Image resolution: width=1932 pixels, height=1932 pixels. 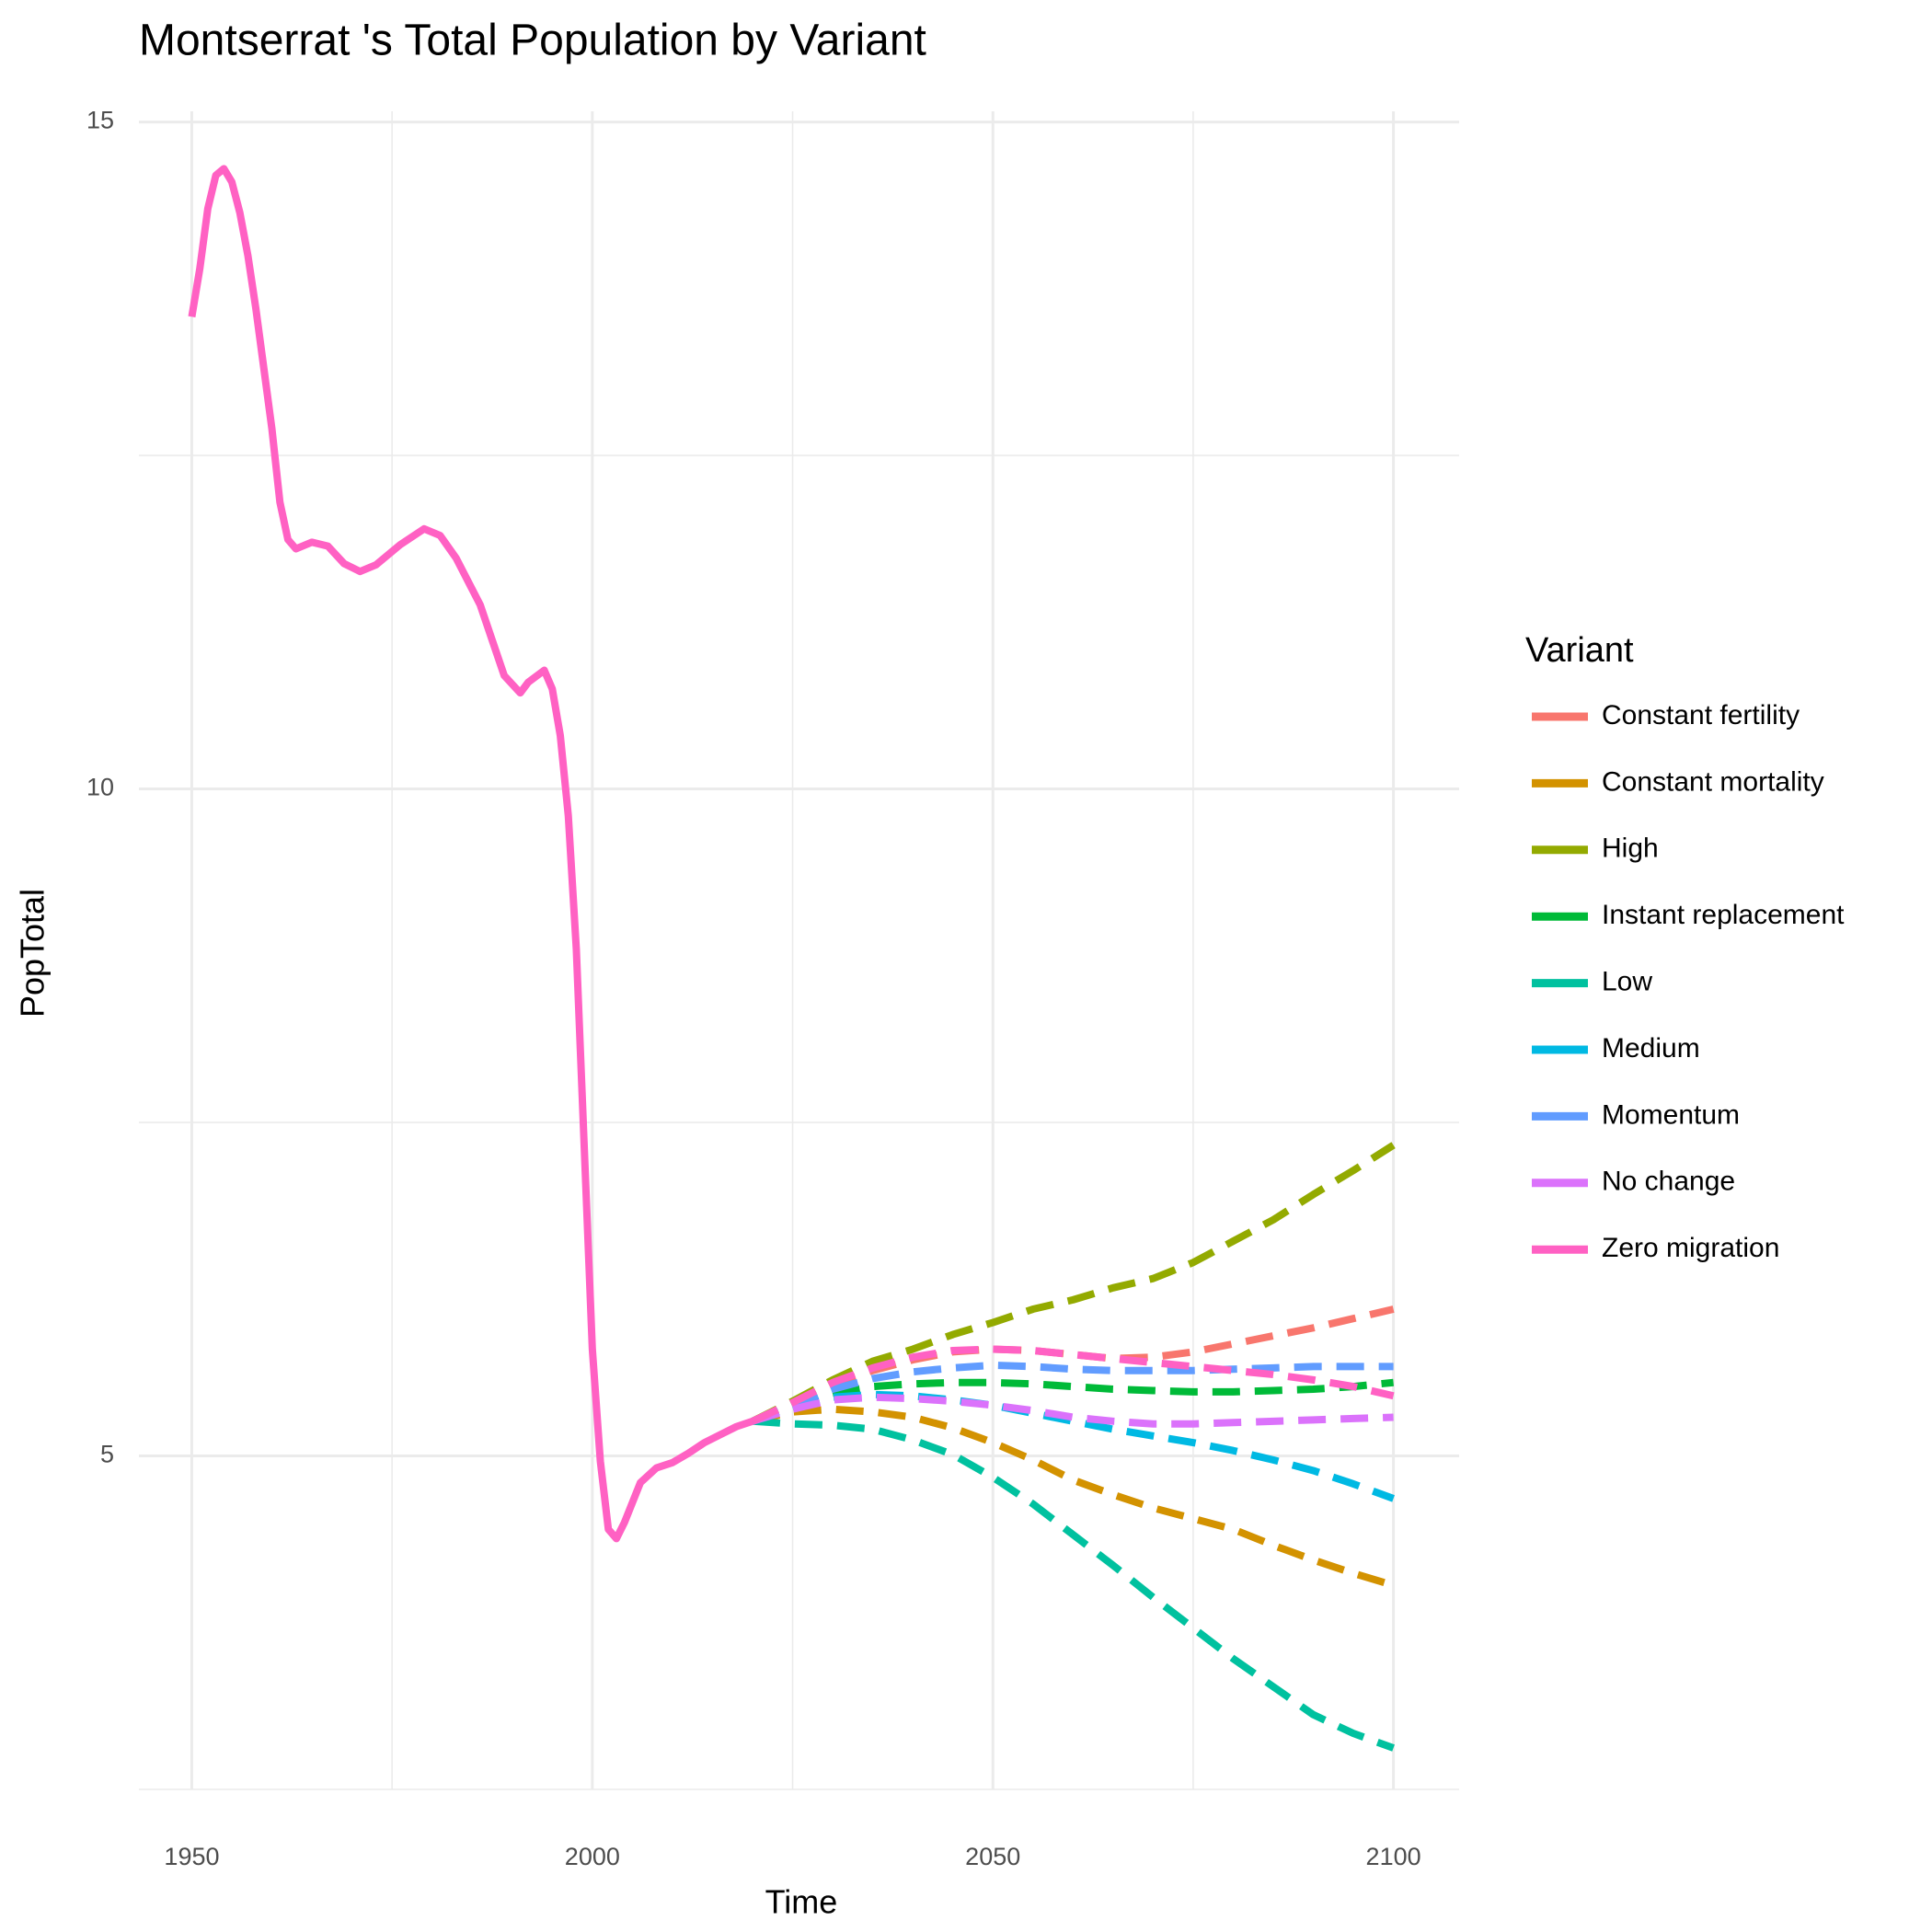 What do you see at coordinates (993, 1856) in the screenshot?
I see `x-tick-label: 2050` at bounding box center [993, 1856].